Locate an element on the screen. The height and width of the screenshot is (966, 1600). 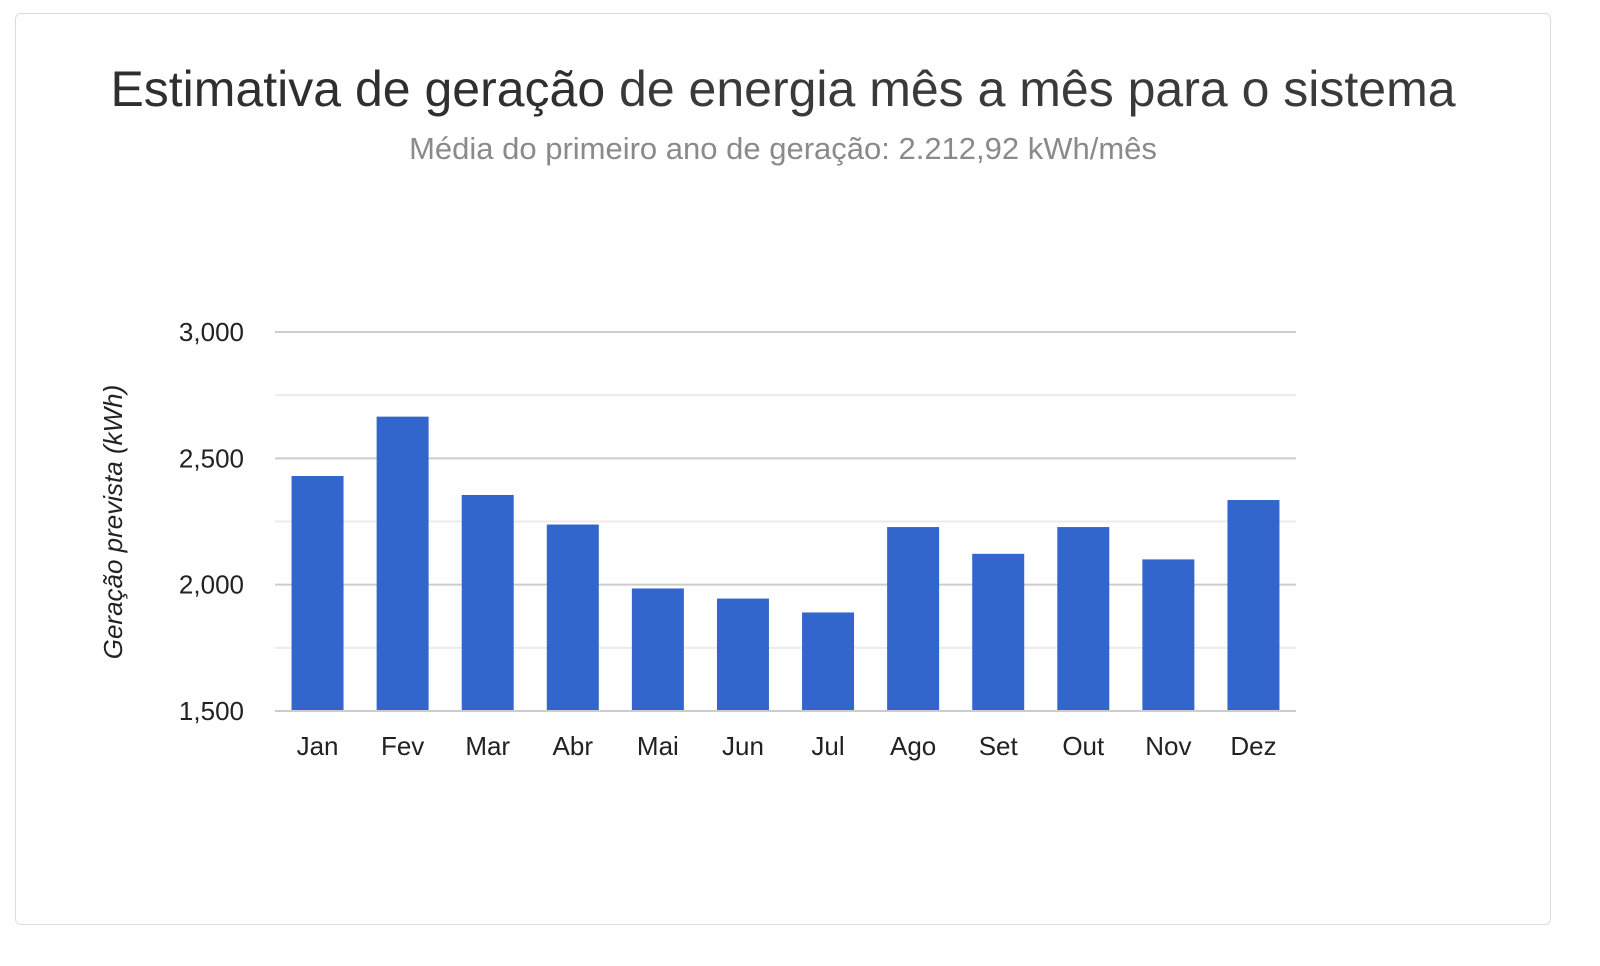
y-tick-label: 1,500 is located at coordinates (211, 711).